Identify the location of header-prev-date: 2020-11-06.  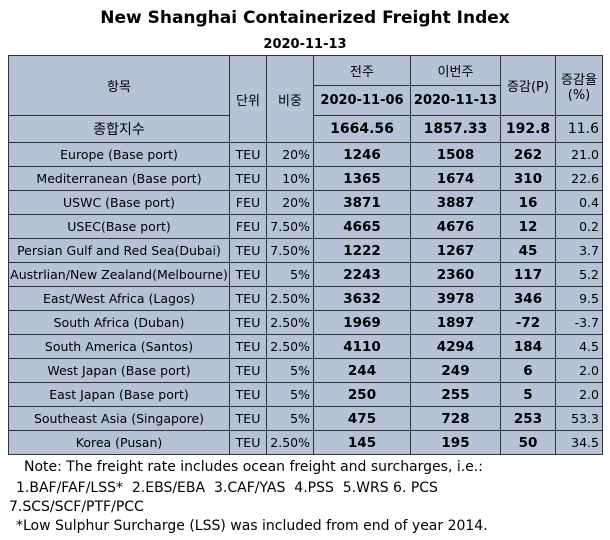
(362, 100).